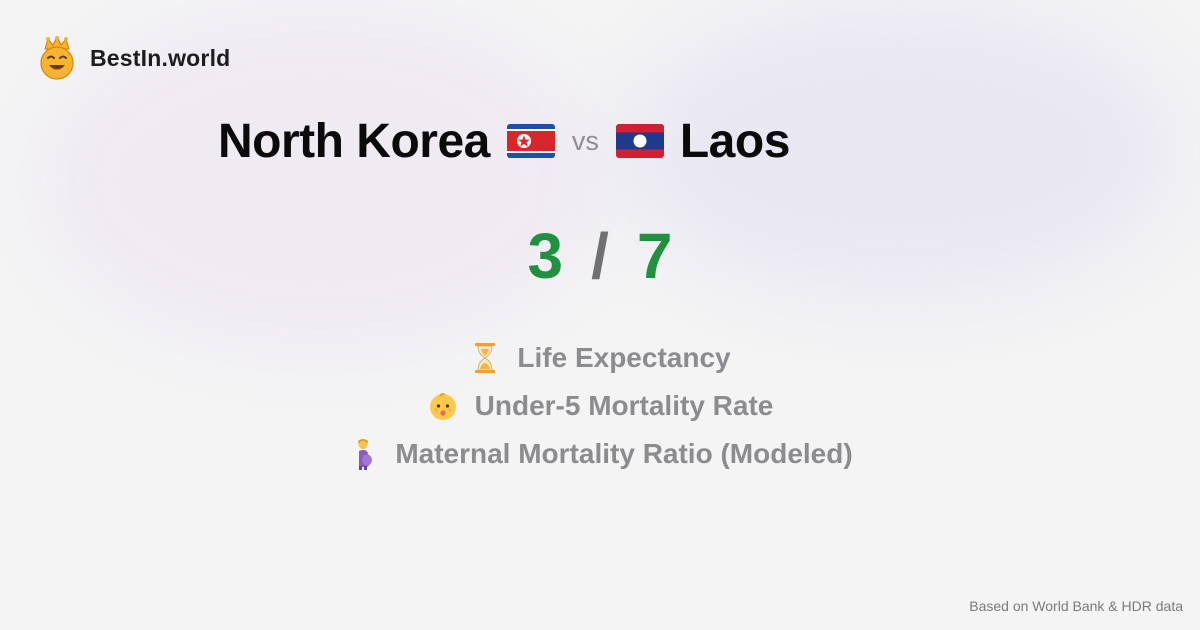  What do you see at coordinates (624, 405) in the screenshot?
I see `metric-under-5-mortality-label: Under-5 Mortality Rate` at bounding box center [624, 405].